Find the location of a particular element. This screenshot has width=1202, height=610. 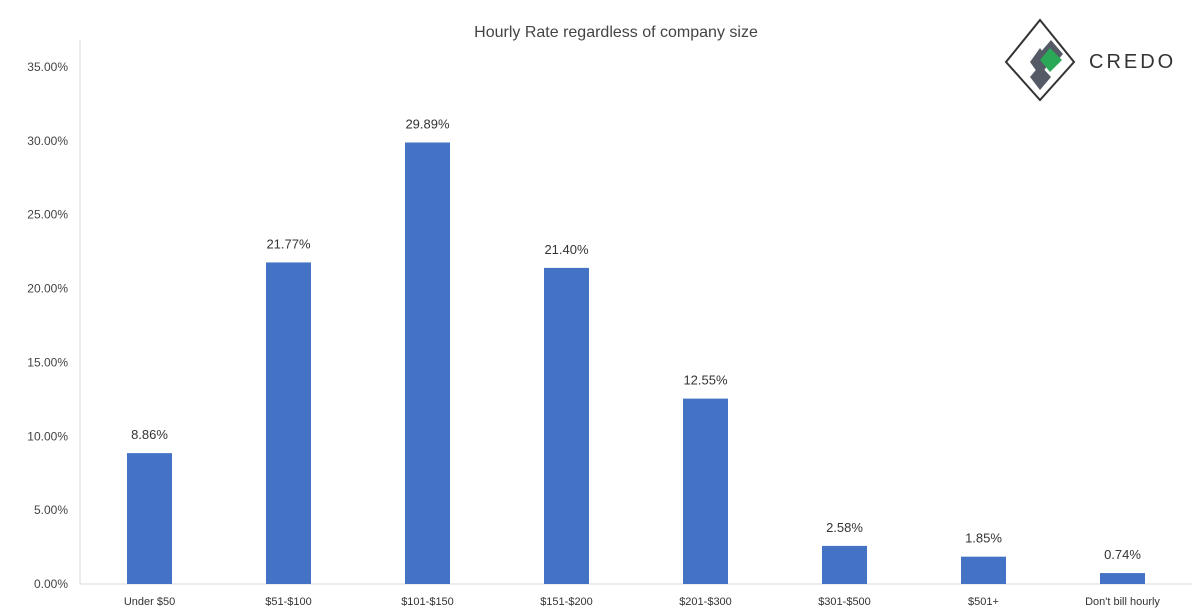

x-category-label: $501+ is located at coordinates (983, 602).